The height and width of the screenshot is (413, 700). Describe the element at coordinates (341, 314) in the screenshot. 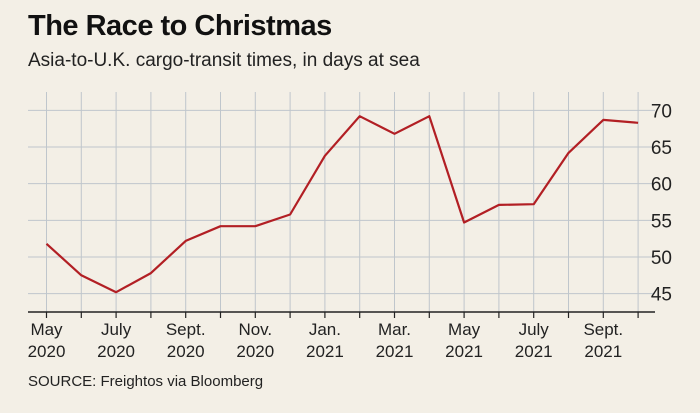

I see `x-axis` at that location.